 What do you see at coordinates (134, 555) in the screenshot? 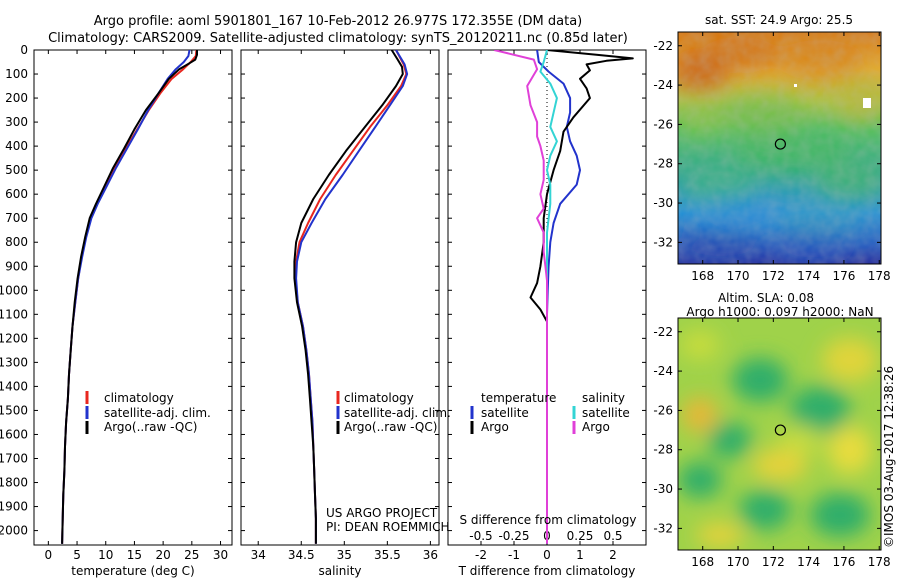
I see `x-tick-label: 15` at bounding box center [134, 555].